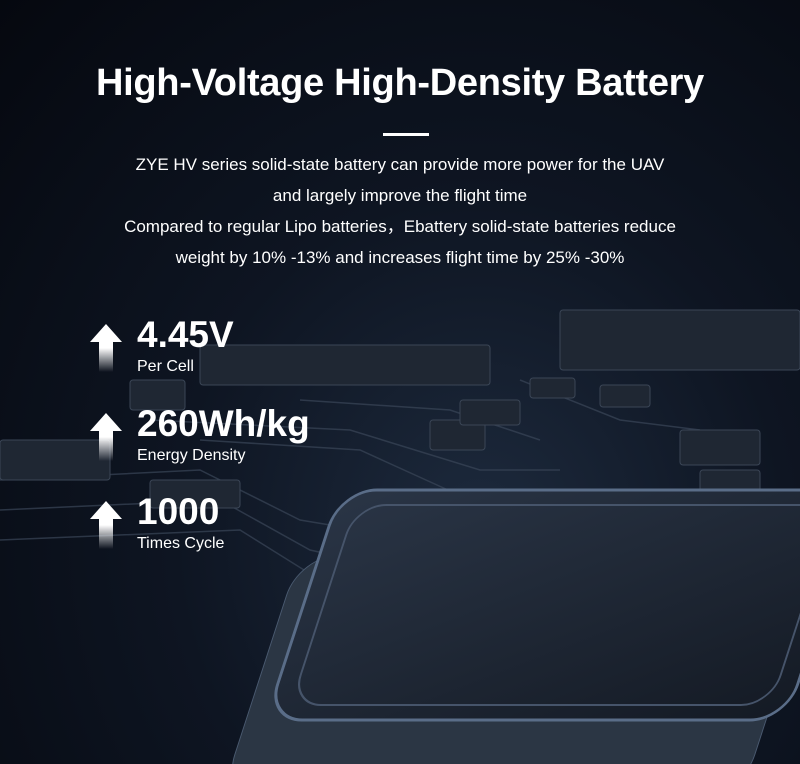 This screenshot has width=800, height=764. I want to click on stat-label: Per Cell, so click(165, 366).